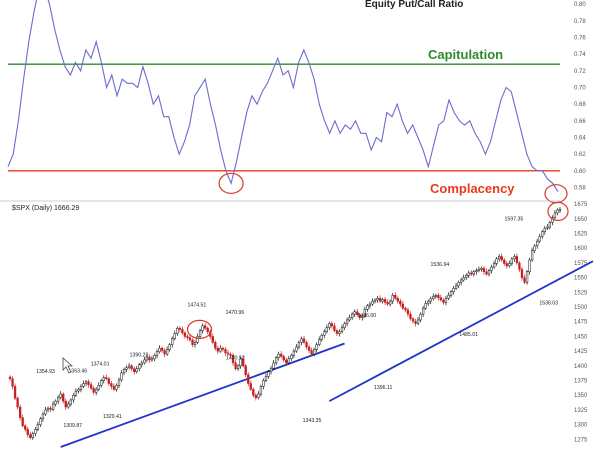  What do you see at coordinates (235, 313) in the screenshot?
I see `price-label: 1470.96` at bounding box center [235, 313].